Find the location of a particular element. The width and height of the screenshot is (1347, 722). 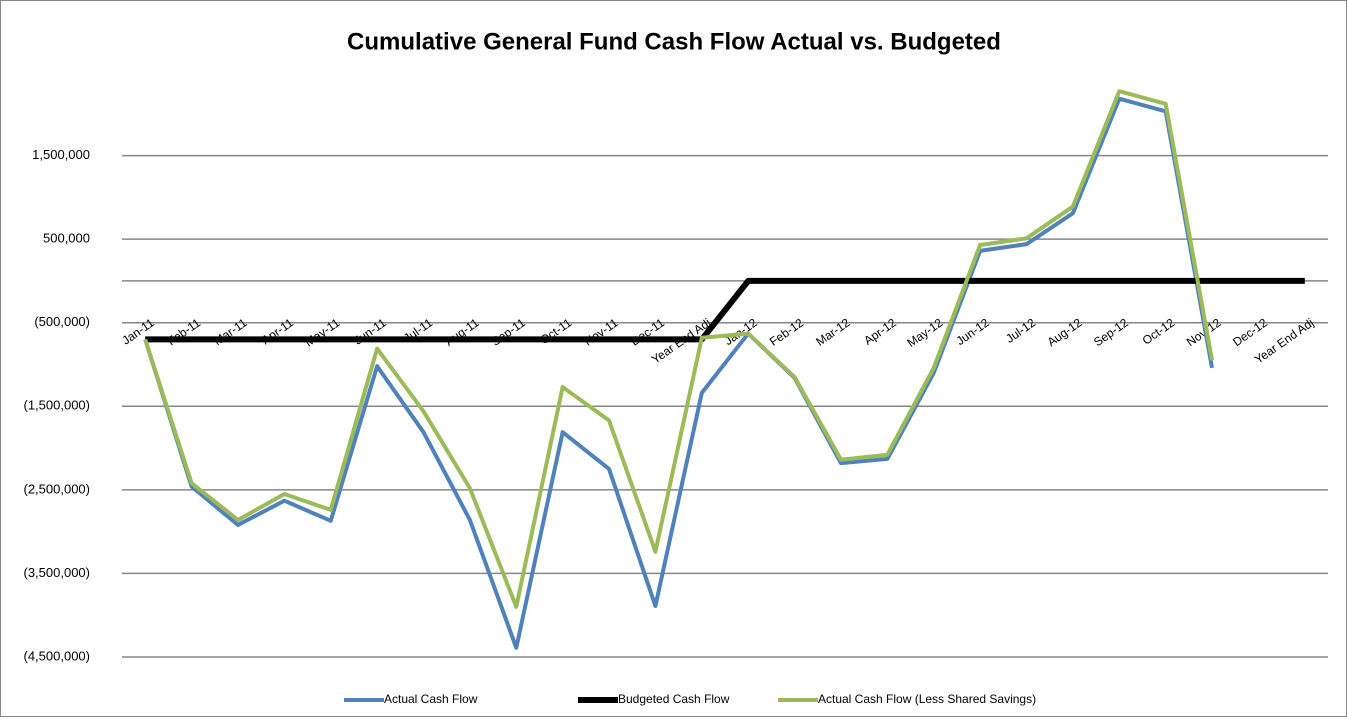

y-tick-label: 1,500,000 is located at coordinates (61, 154).